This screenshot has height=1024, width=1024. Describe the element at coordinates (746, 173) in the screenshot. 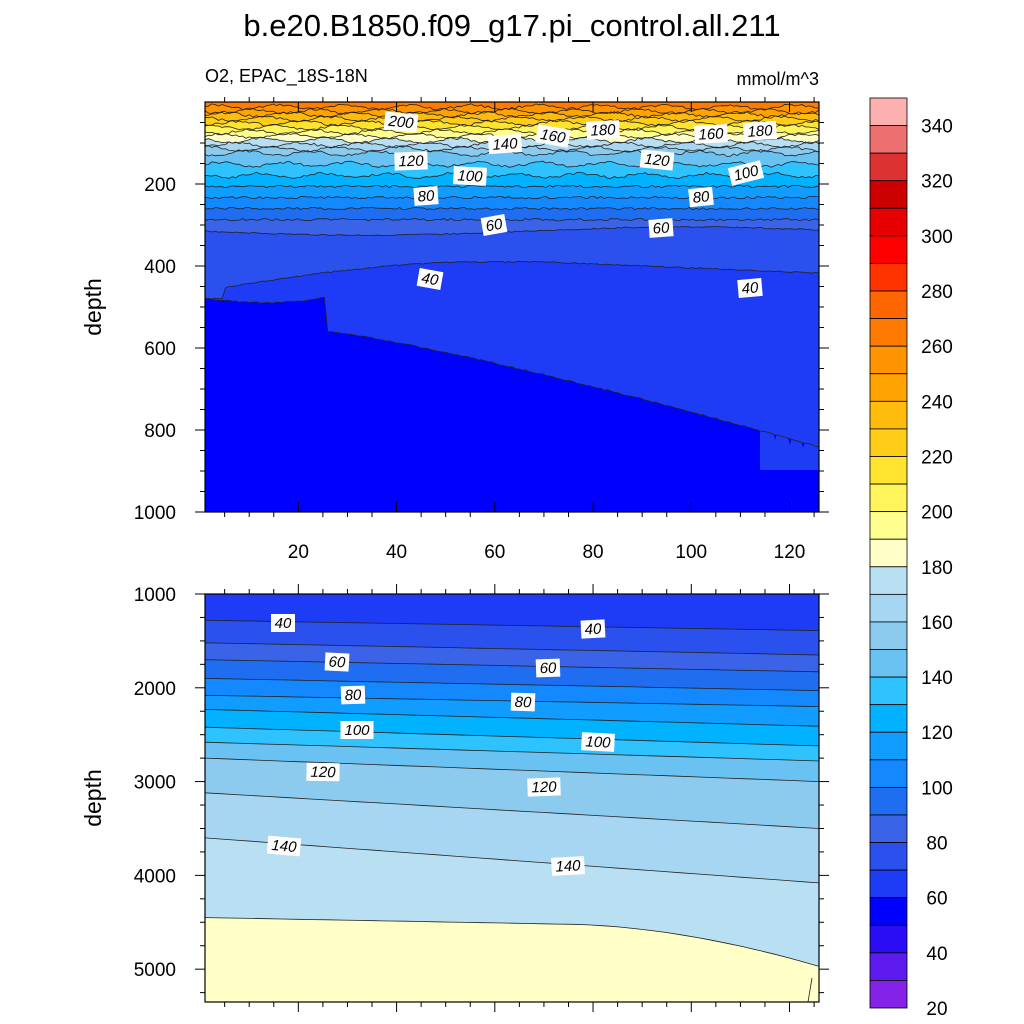

I see `svg-text: 100` at that location.